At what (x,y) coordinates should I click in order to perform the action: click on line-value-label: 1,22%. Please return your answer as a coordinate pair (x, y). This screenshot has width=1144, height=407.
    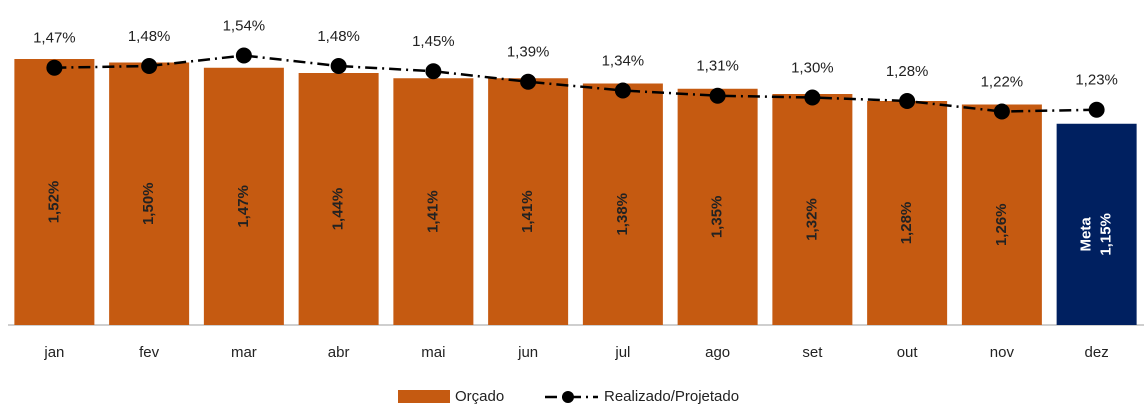
    Looking at the image, I should click on (1002, 81).